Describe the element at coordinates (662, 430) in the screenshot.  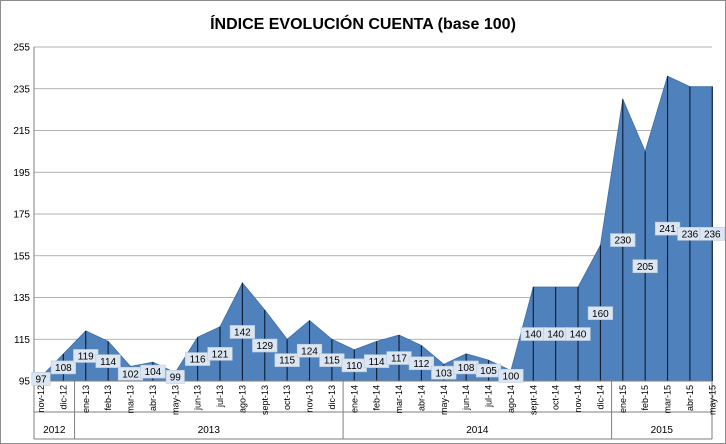
I see `year-label: 2015` at that location.